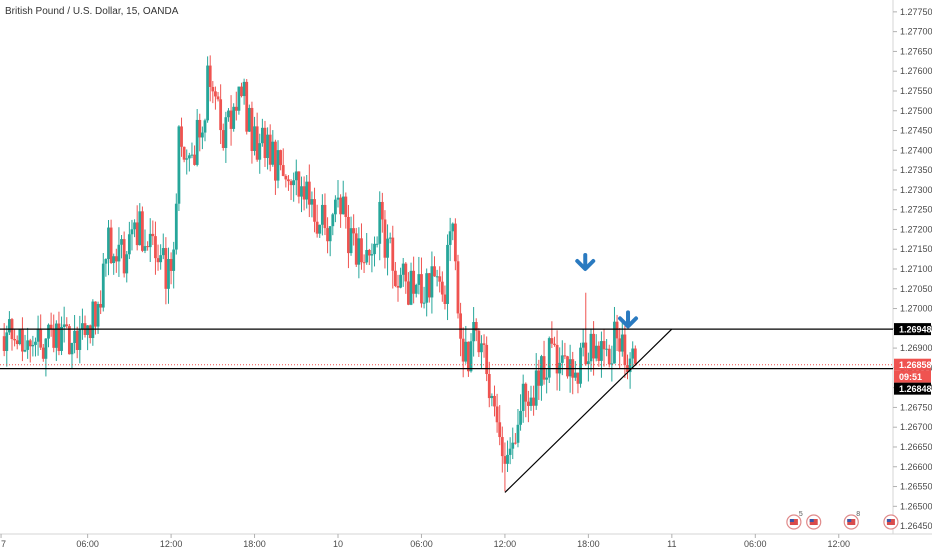 The height and width of the screenshot is (555, 932). Describe the element at coordinates (916, 150) in the screenshot. I see `y-tick-label: 1.27400` at that location.